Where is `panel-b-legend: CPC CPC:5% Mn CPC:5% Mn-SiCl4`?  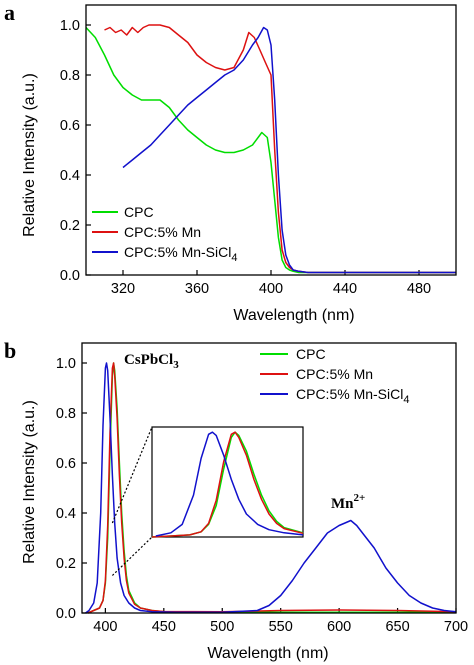
panel-b-legend: CPC CPC:5% Mn CPC:5% Mn-SiCl4 is located at coordinates (334, 376).